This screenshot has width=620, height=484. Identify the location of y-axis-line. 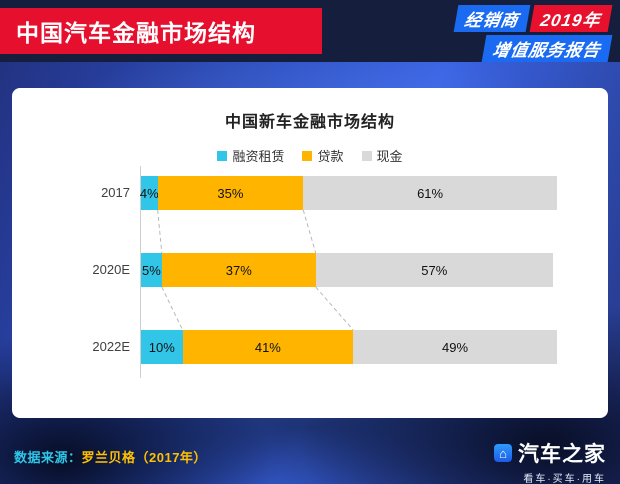
(140, 272).